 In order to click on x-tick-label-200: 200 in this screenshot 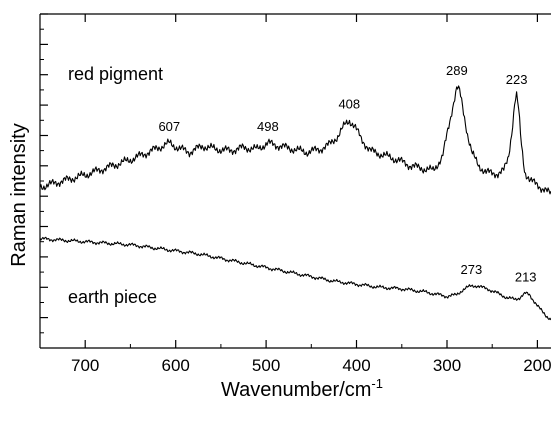, I will do `click(537, 365)`.